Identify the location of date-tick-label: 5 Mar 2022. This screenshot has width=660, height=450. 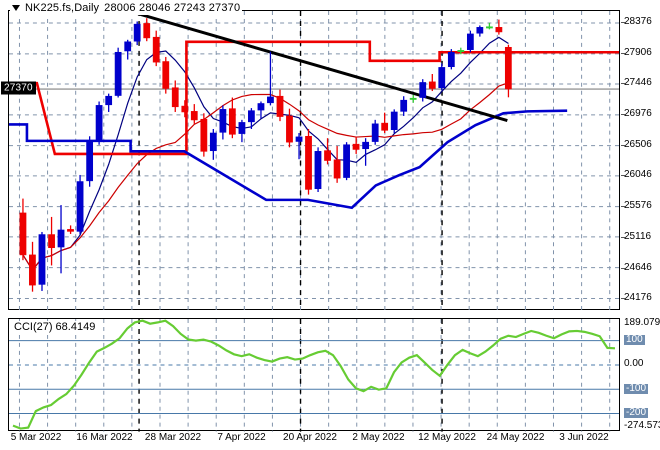
(36, 437).